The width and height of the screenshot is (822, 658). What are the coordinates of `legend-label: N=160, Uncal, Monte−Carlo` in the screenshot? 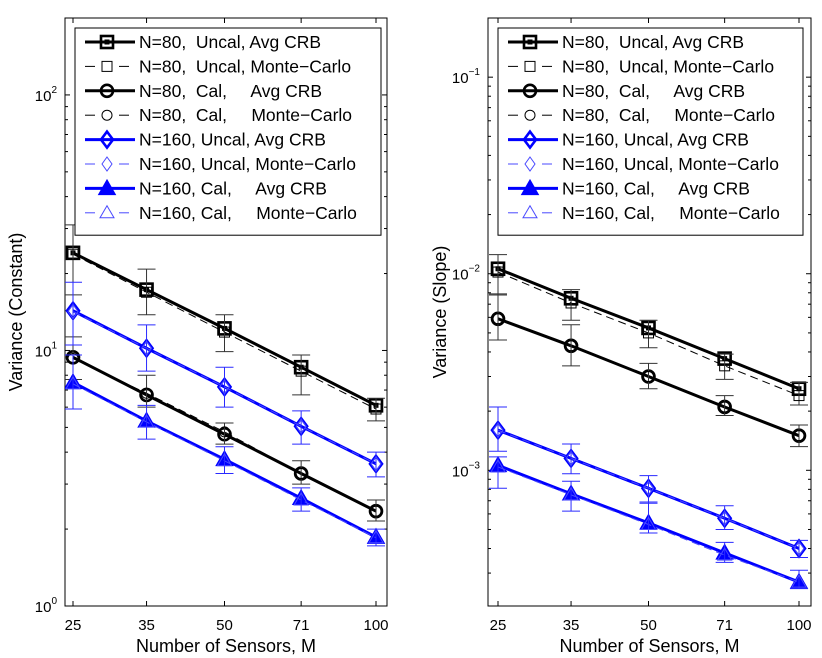 It's located at (247, 164).